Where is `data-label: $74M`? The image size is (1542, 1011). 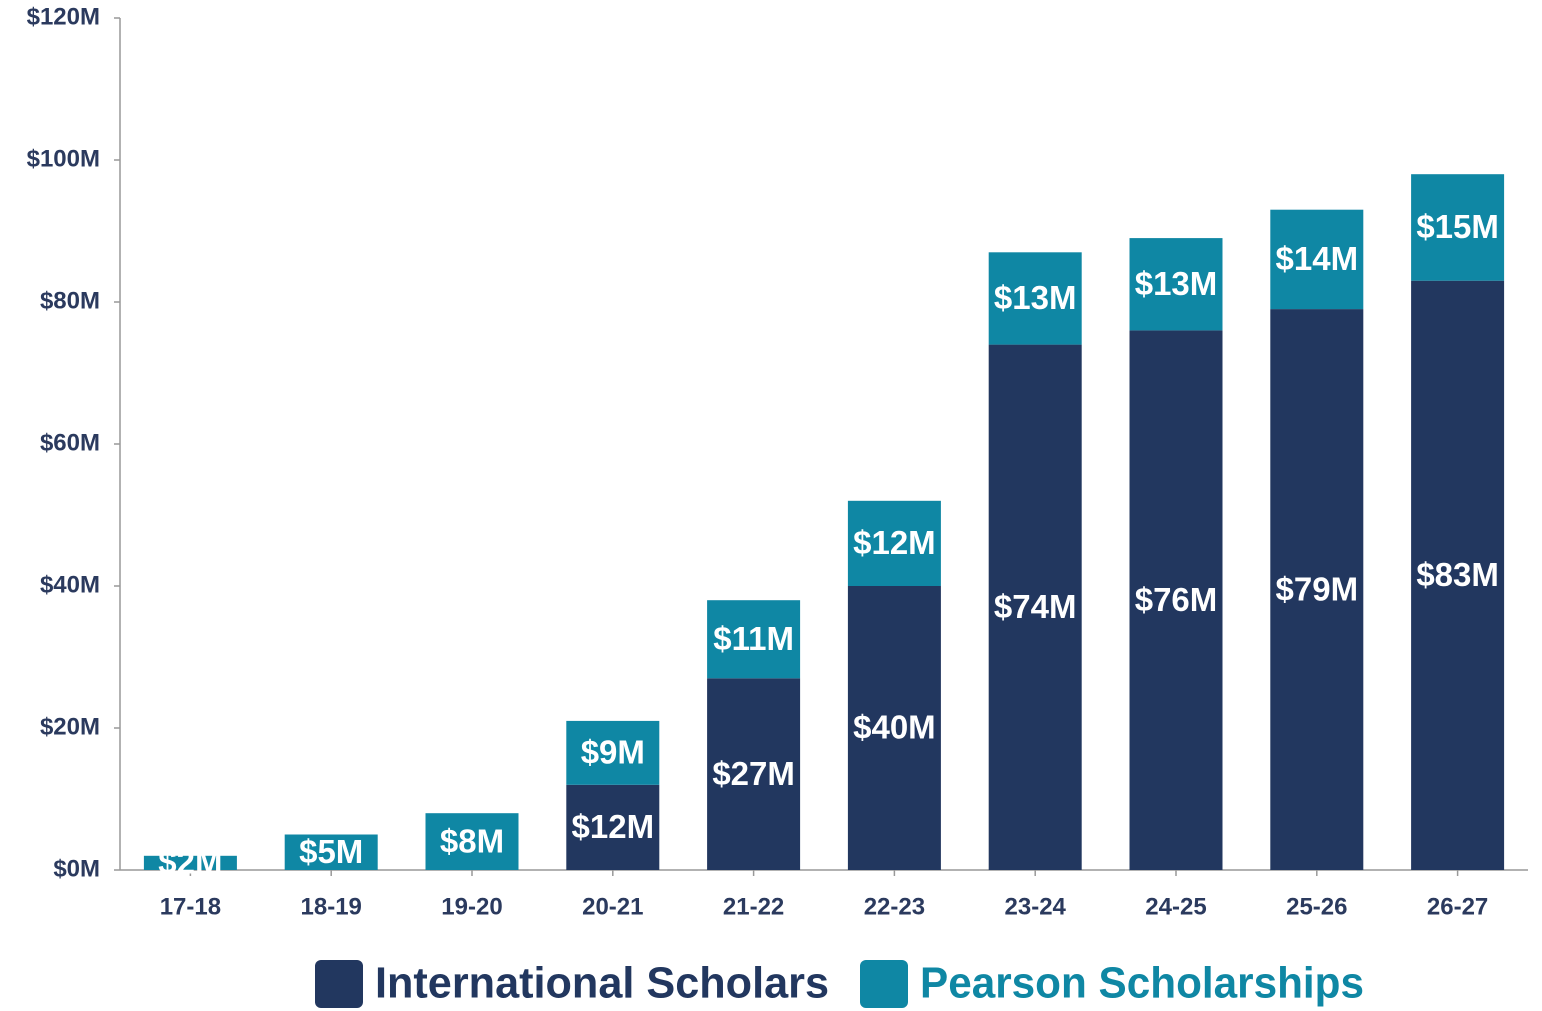 data-label: $74M is located at coordinates (1035, 606).